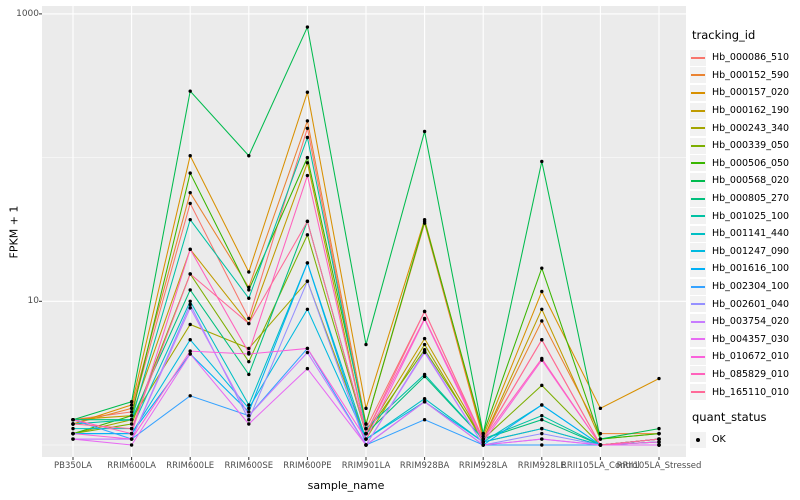 The width and height of the screenshot is (800, 500). What do you see at coordinates (719, 440) in the screenshot?
I see `quant-status-label: OK` at bounding box center [719, 440].